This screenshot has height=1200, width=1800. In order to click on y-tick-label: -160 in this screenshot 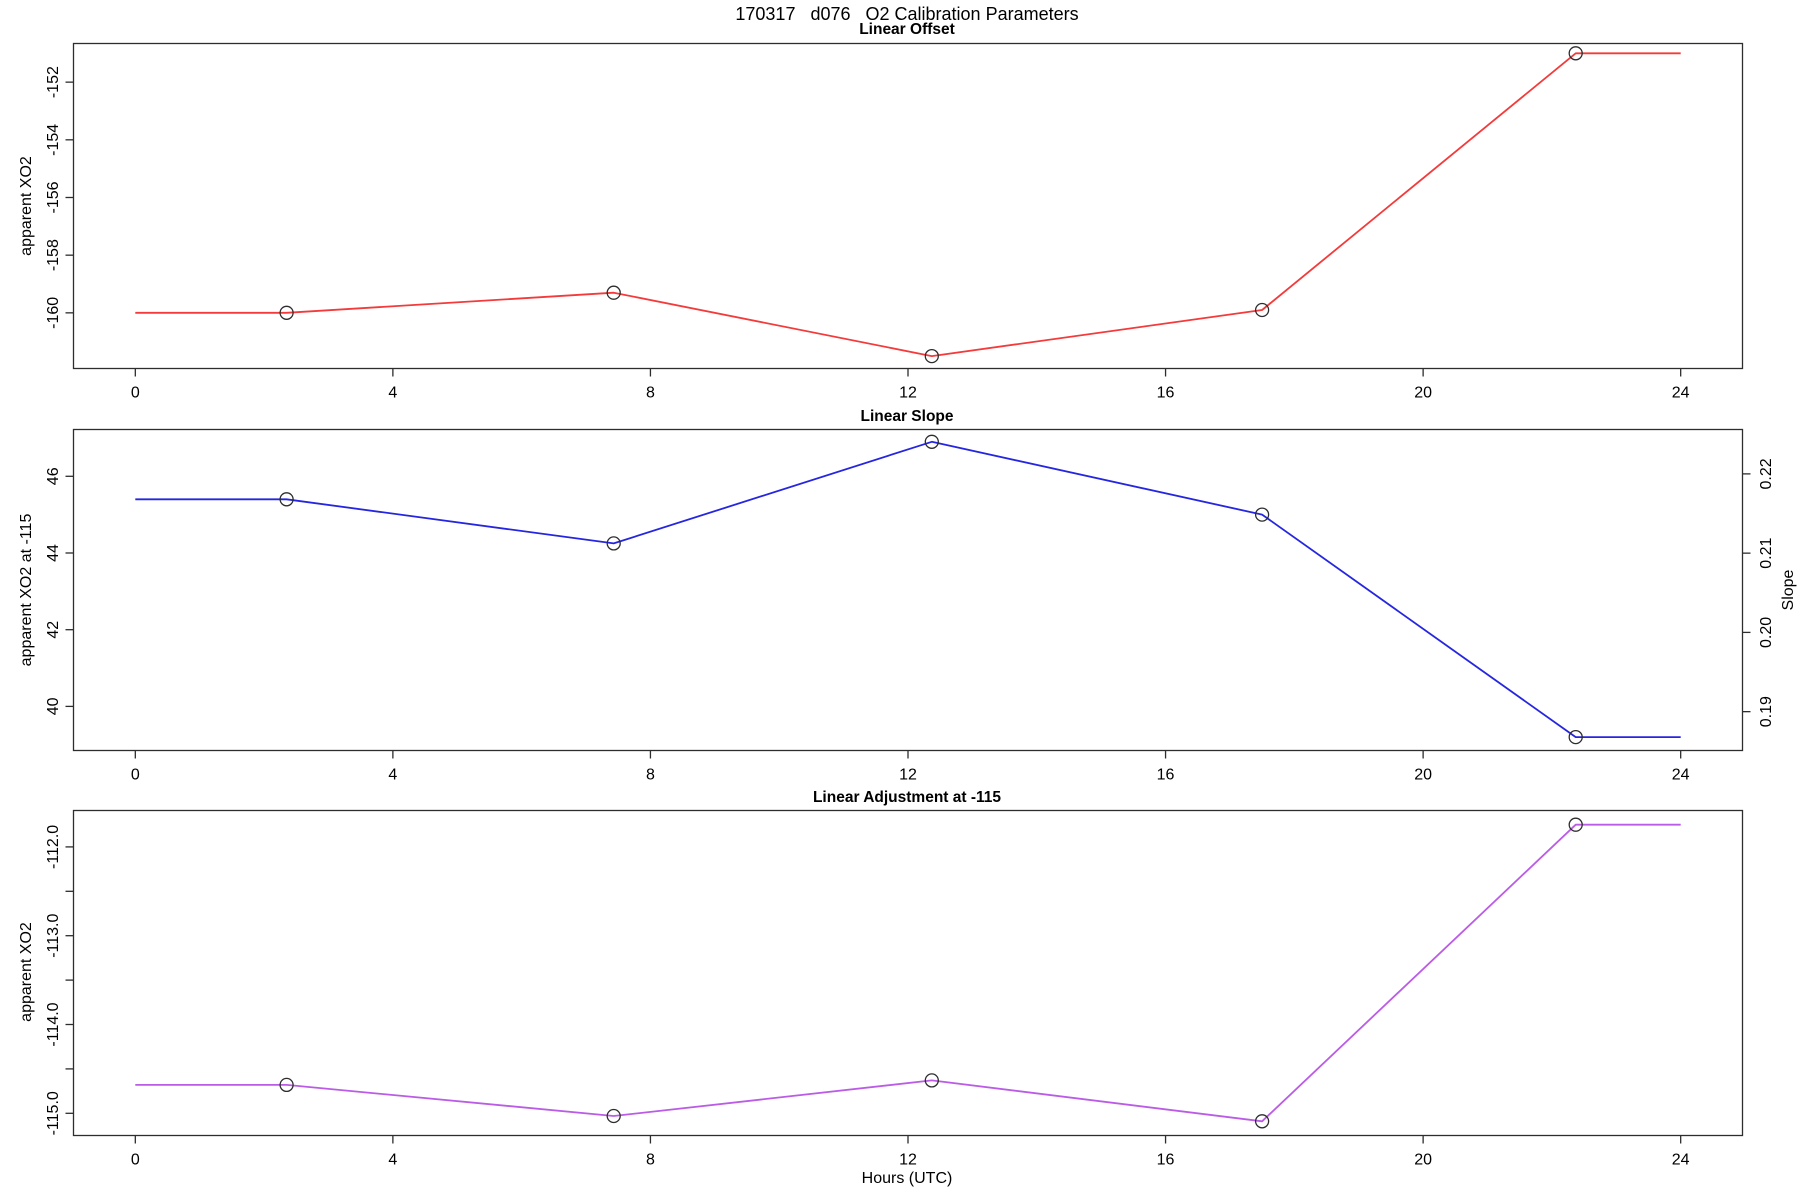, I will do `click(53, 313)`.